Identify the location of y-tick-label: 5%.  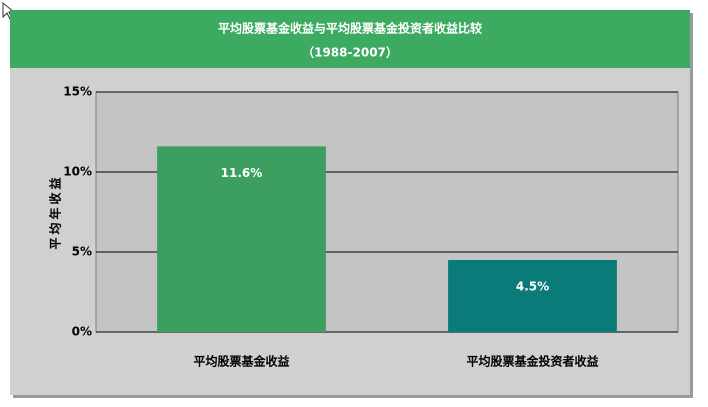
(82, 252).